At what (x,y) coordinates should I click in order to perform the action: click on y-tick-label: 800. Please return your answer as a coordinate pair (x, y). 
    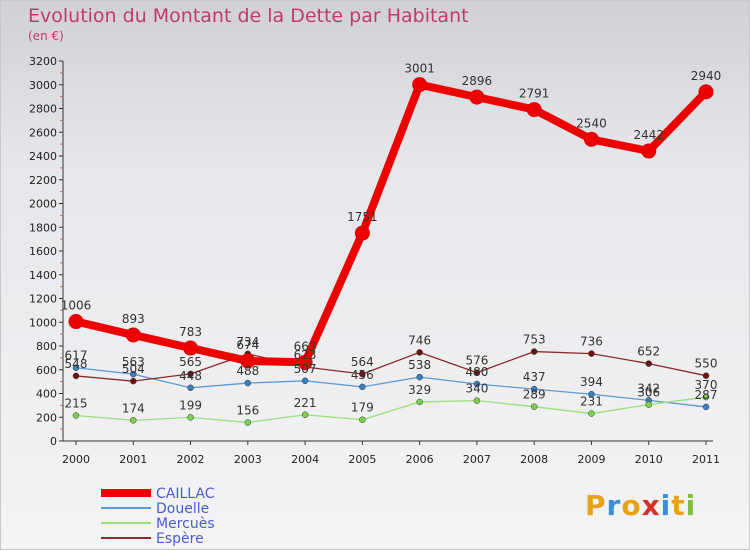
    Looking at the image, I should click on (46, 346).